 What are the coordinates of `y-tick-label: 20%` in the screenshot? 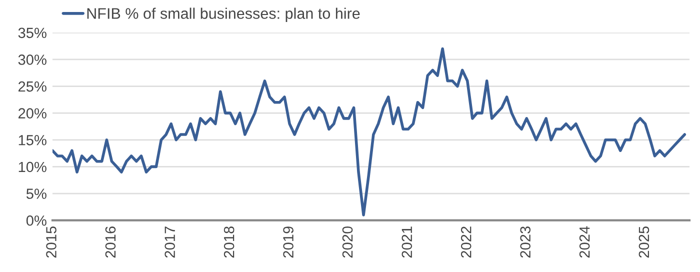 It's located at (32, 113).